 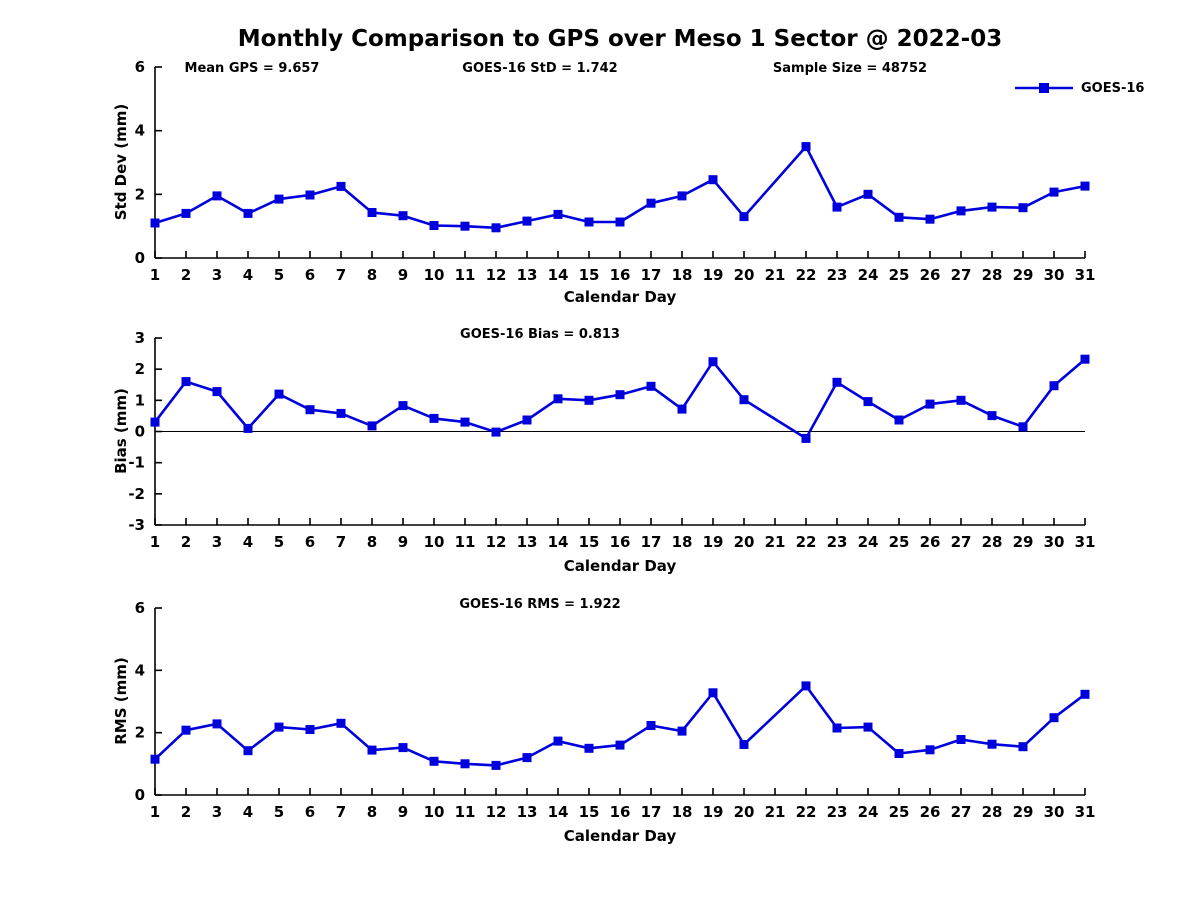 I want to click on x-tick-label: 13, so click(x=527, y=275).